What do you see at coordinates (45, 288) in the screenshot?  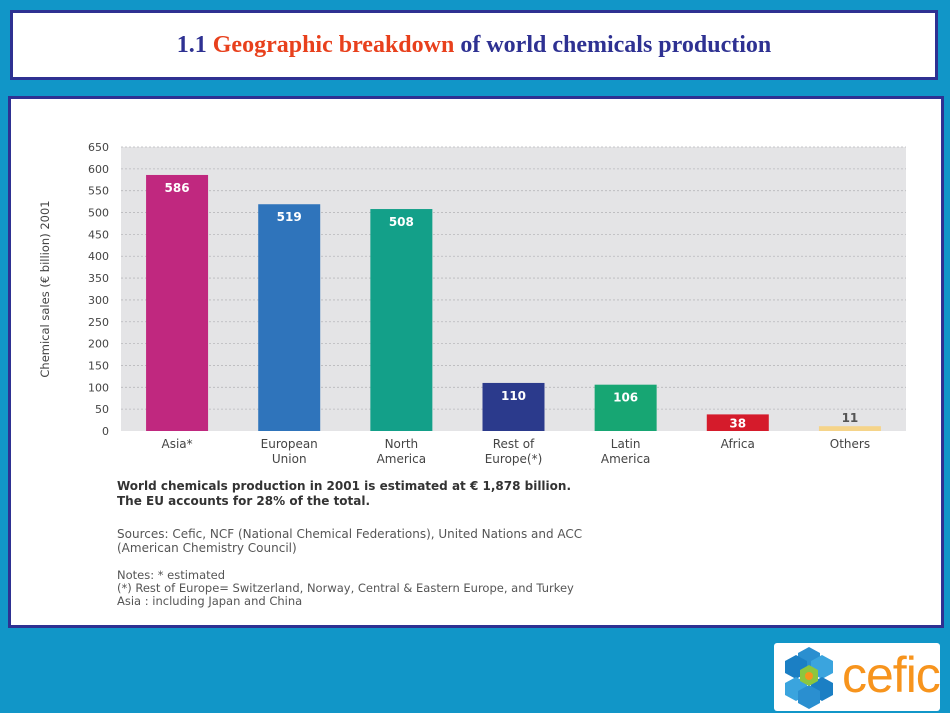 I see `y-axis-label: Chemical sales (€ billion) 2001` at bounding box center [45, 288].